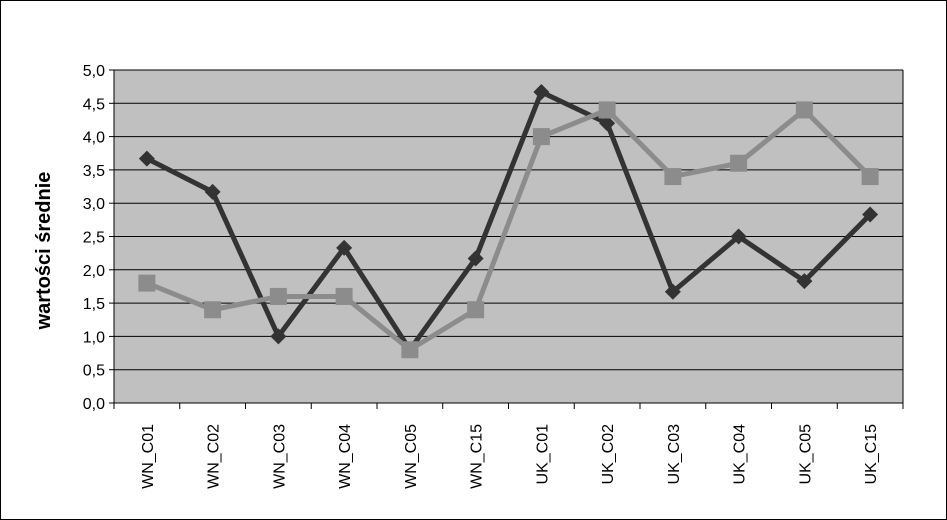 The image size is (947, 520). I want to click on y-tick-label: 3,0, so click(94, 204).